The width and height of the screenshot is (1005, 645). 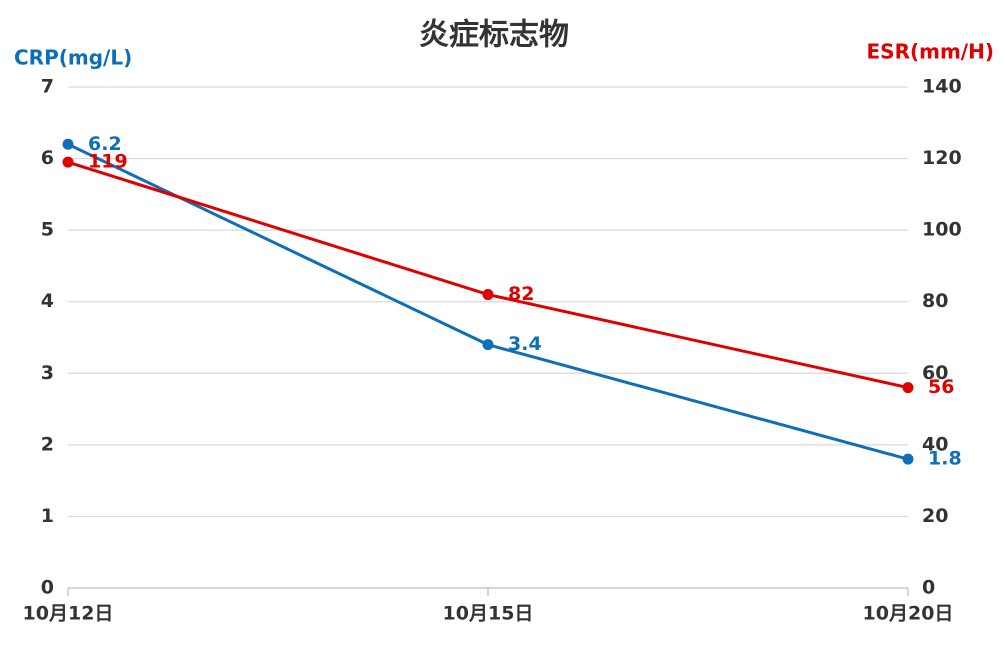 What do you see at coordinates (47, 516) in the screenshot?
I see `y-tick-label: 1` at bounding box center [47, 516].